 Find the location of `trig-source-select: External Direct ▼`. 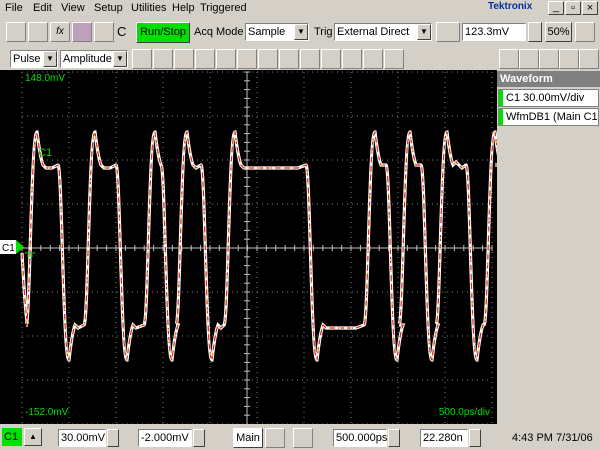

trig-source-select: External Direct ▼ is located at coordinates (383, 32).